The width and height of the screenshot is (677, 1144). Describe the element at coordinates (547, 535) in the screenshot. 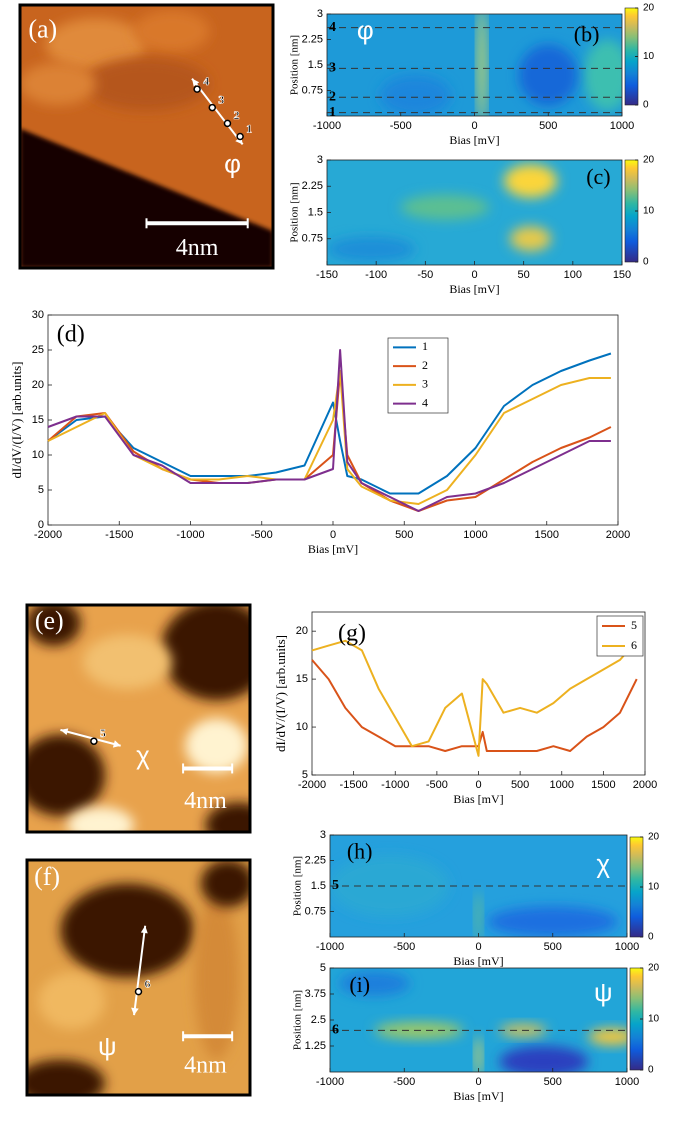

I see `x-tick-label: 1500` at that location.